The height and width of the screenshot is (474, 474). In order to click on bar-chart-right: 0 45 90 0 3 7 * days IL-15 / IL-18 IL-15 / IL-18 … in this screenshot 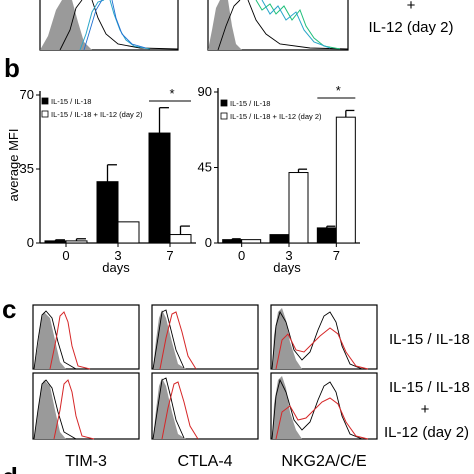, I will do `click(279, 179)`.